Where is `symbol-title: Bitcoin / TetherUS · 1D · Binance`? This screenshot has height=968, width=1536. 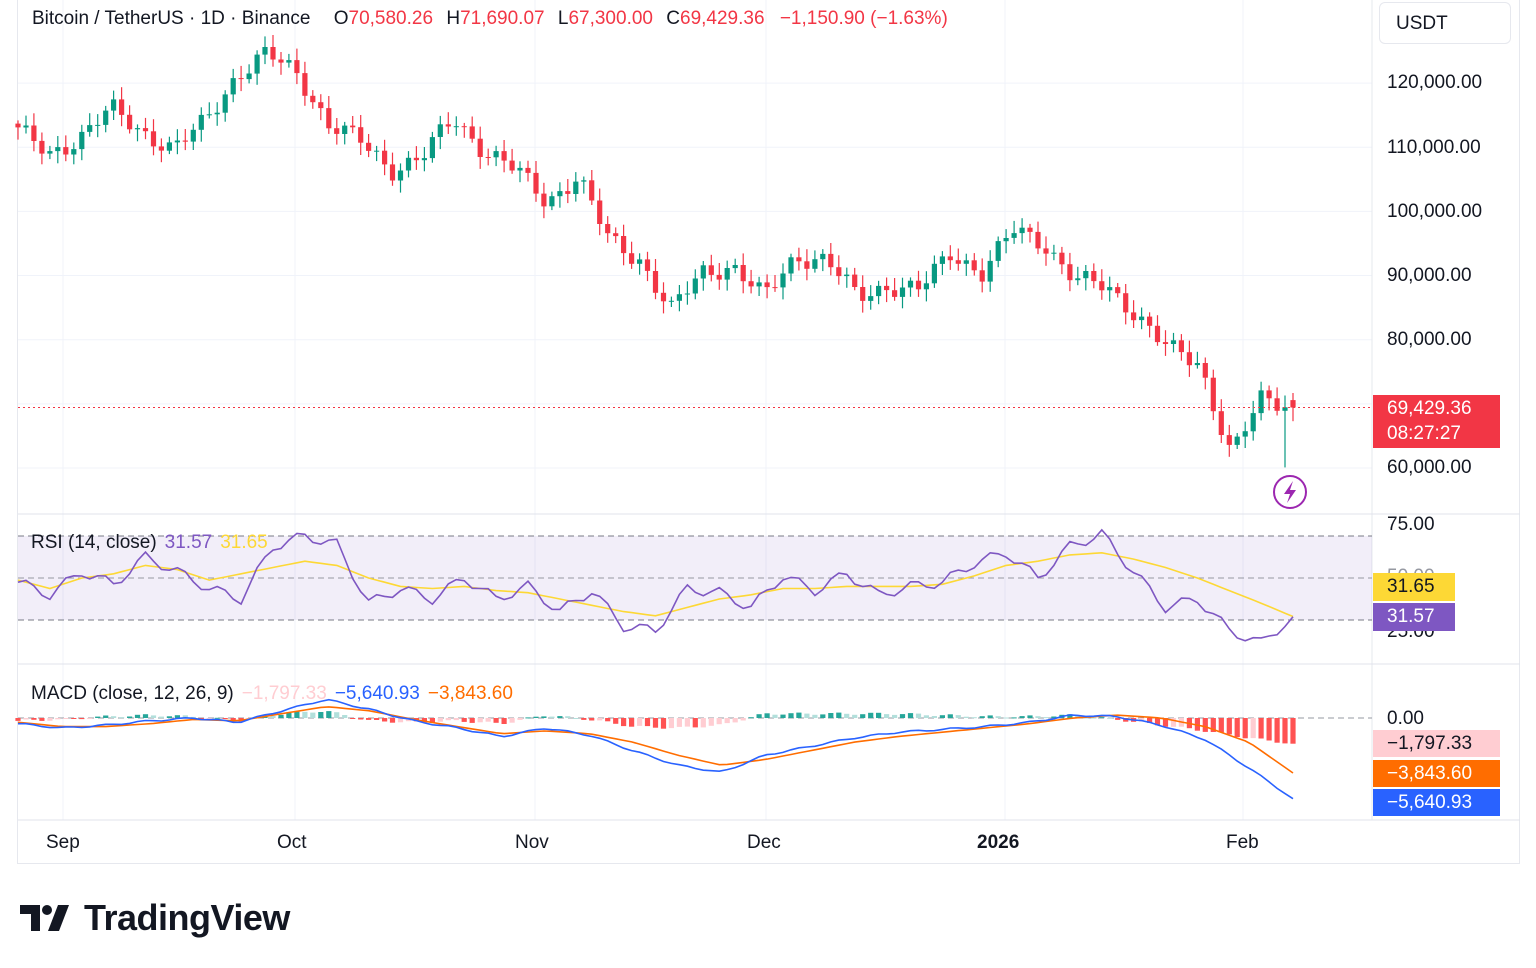
symbol-title: Bitcoin / TetherUS · 1D · Binance is located at coordinates (171, 18).